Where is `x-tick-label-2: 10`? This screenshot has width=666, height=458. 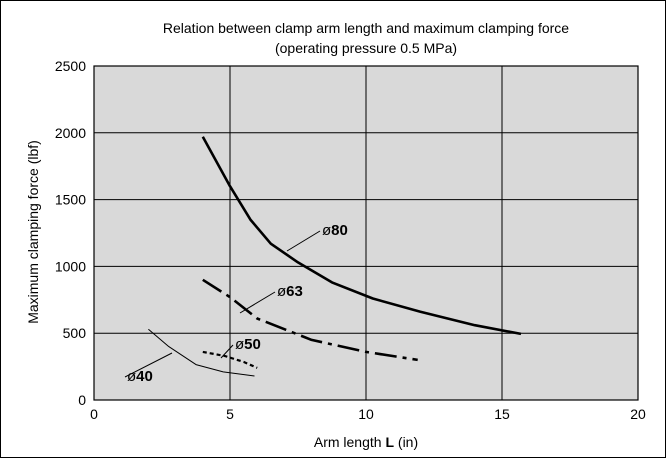
x-tick-label-2: 10 is located at coordinates (366, 414).